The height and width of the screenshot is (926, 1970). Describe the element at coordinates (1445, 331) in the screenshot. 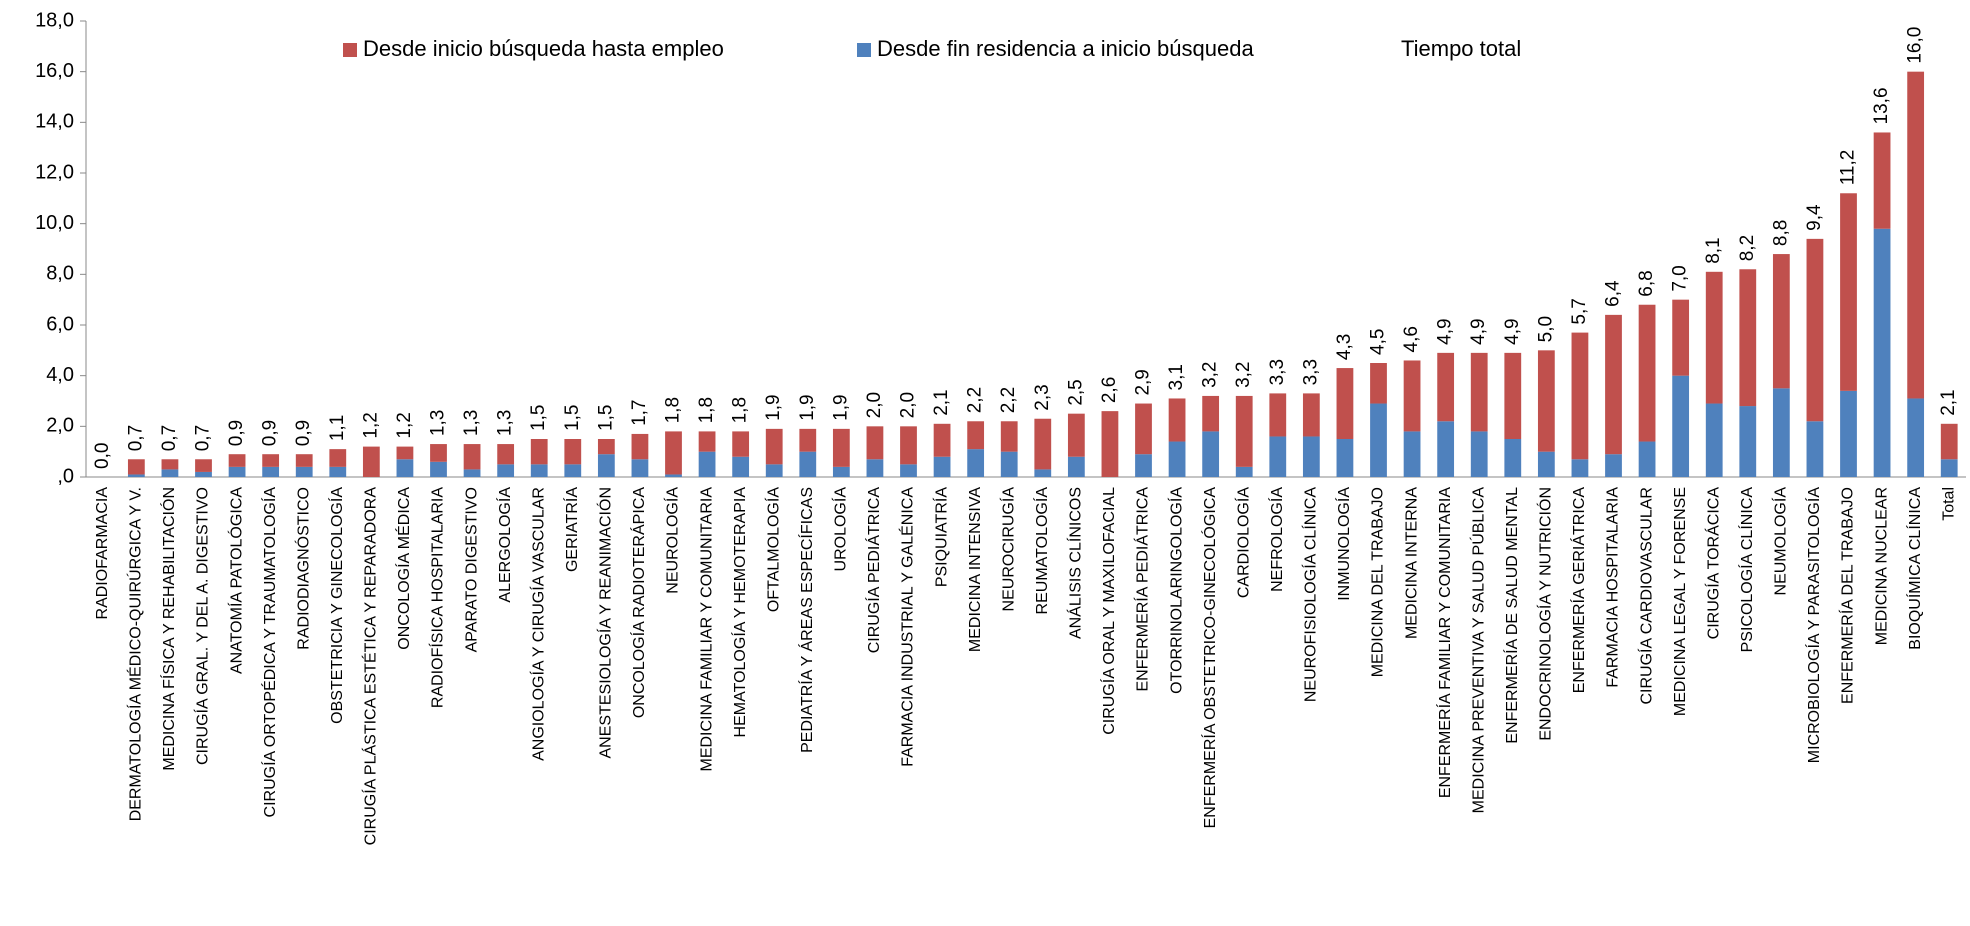

I see `value-label: 4,9` at that location.